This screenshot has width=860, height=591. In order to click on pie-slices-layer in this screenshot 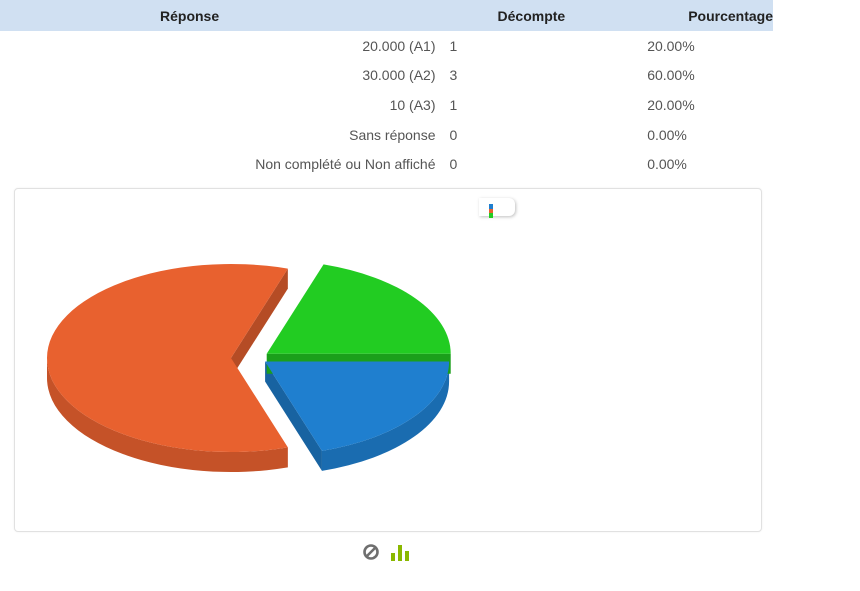, I will do `click(249, 358)`.